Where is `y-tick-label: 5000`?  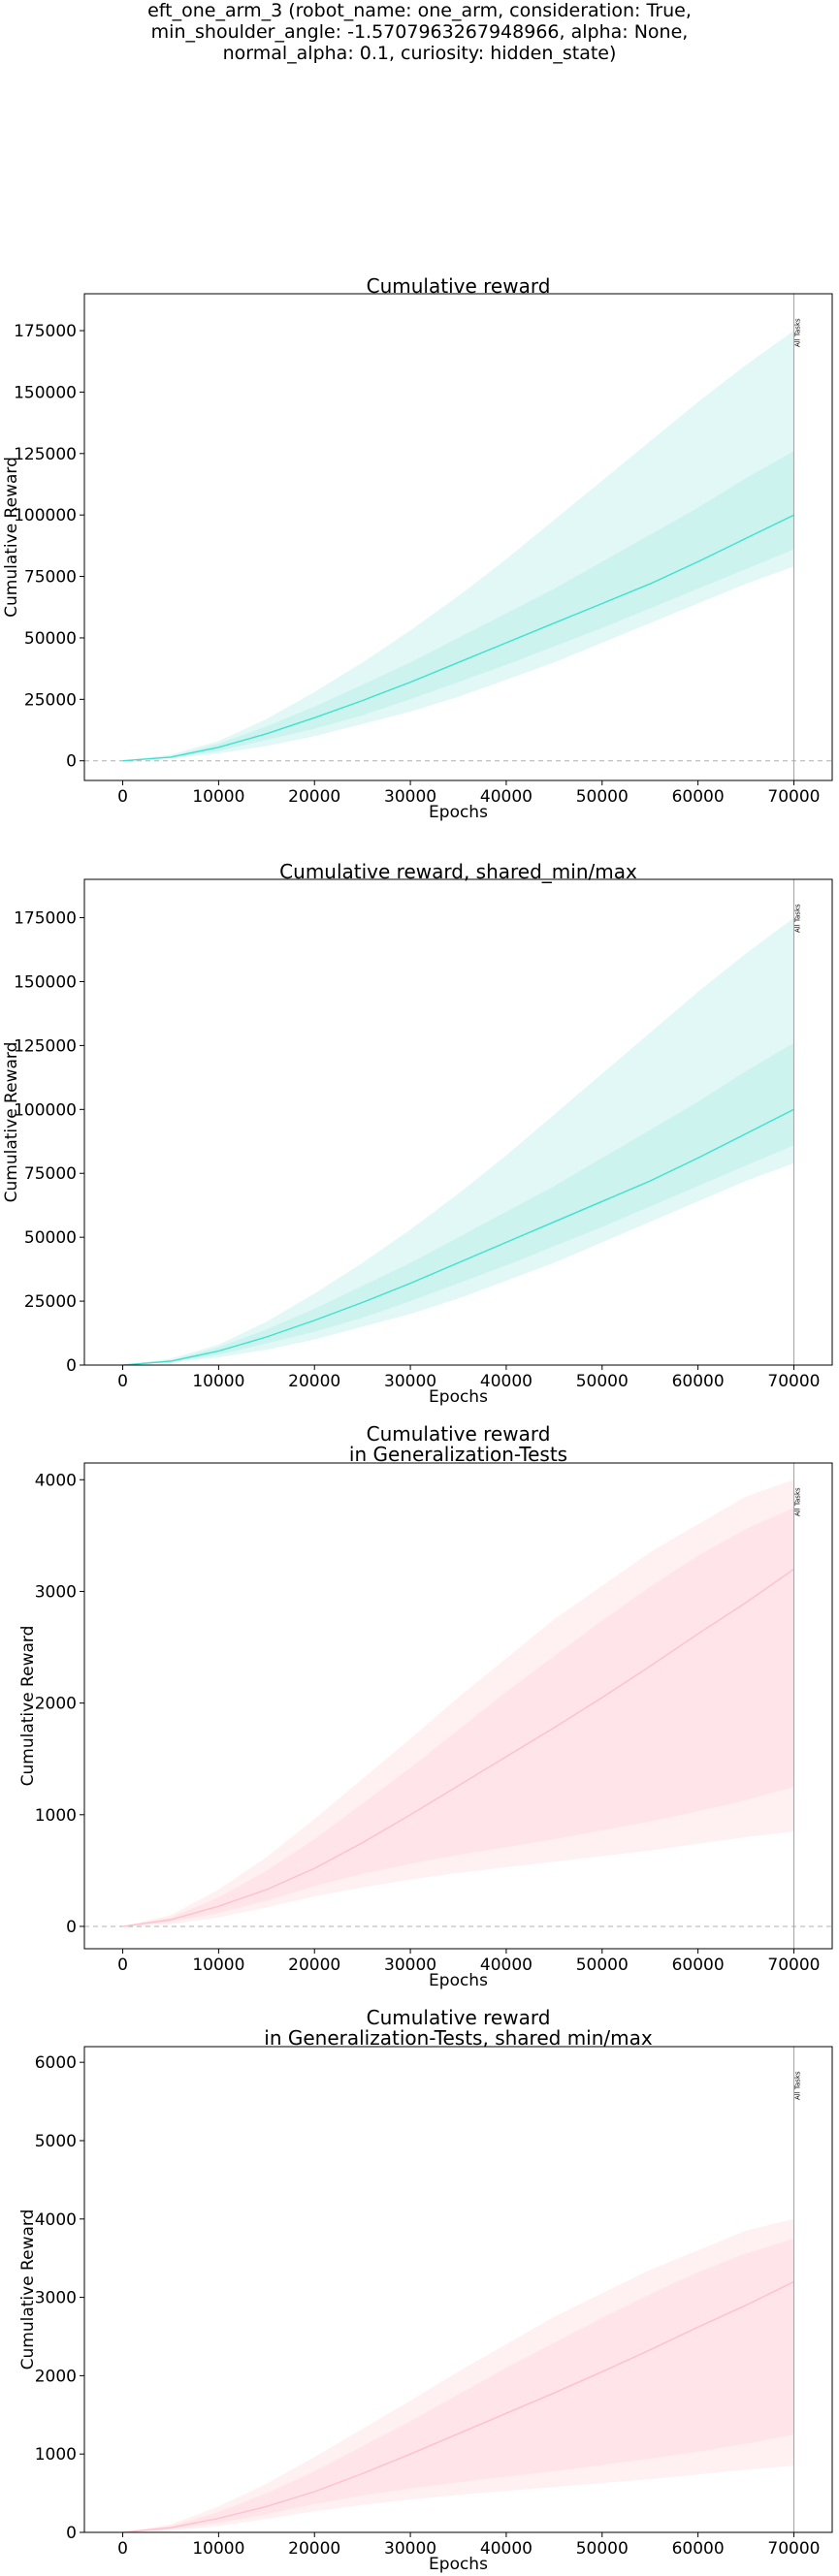
y-tick-label: 5000 is located at coordinates (56, 2142).